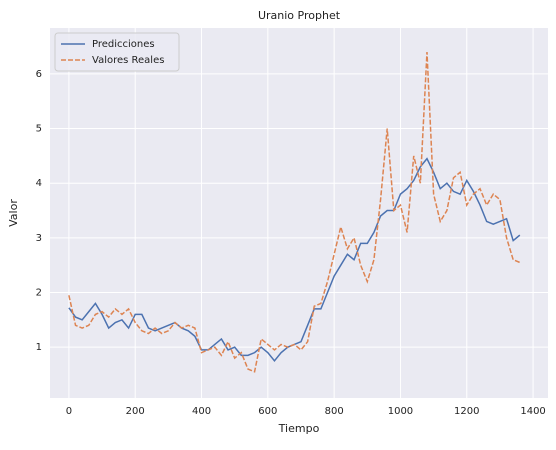 The image size is (556, 450). Describe the element at coordinates (39, 74) in the screenshot. I see `y-tick-label: 6` at that location.